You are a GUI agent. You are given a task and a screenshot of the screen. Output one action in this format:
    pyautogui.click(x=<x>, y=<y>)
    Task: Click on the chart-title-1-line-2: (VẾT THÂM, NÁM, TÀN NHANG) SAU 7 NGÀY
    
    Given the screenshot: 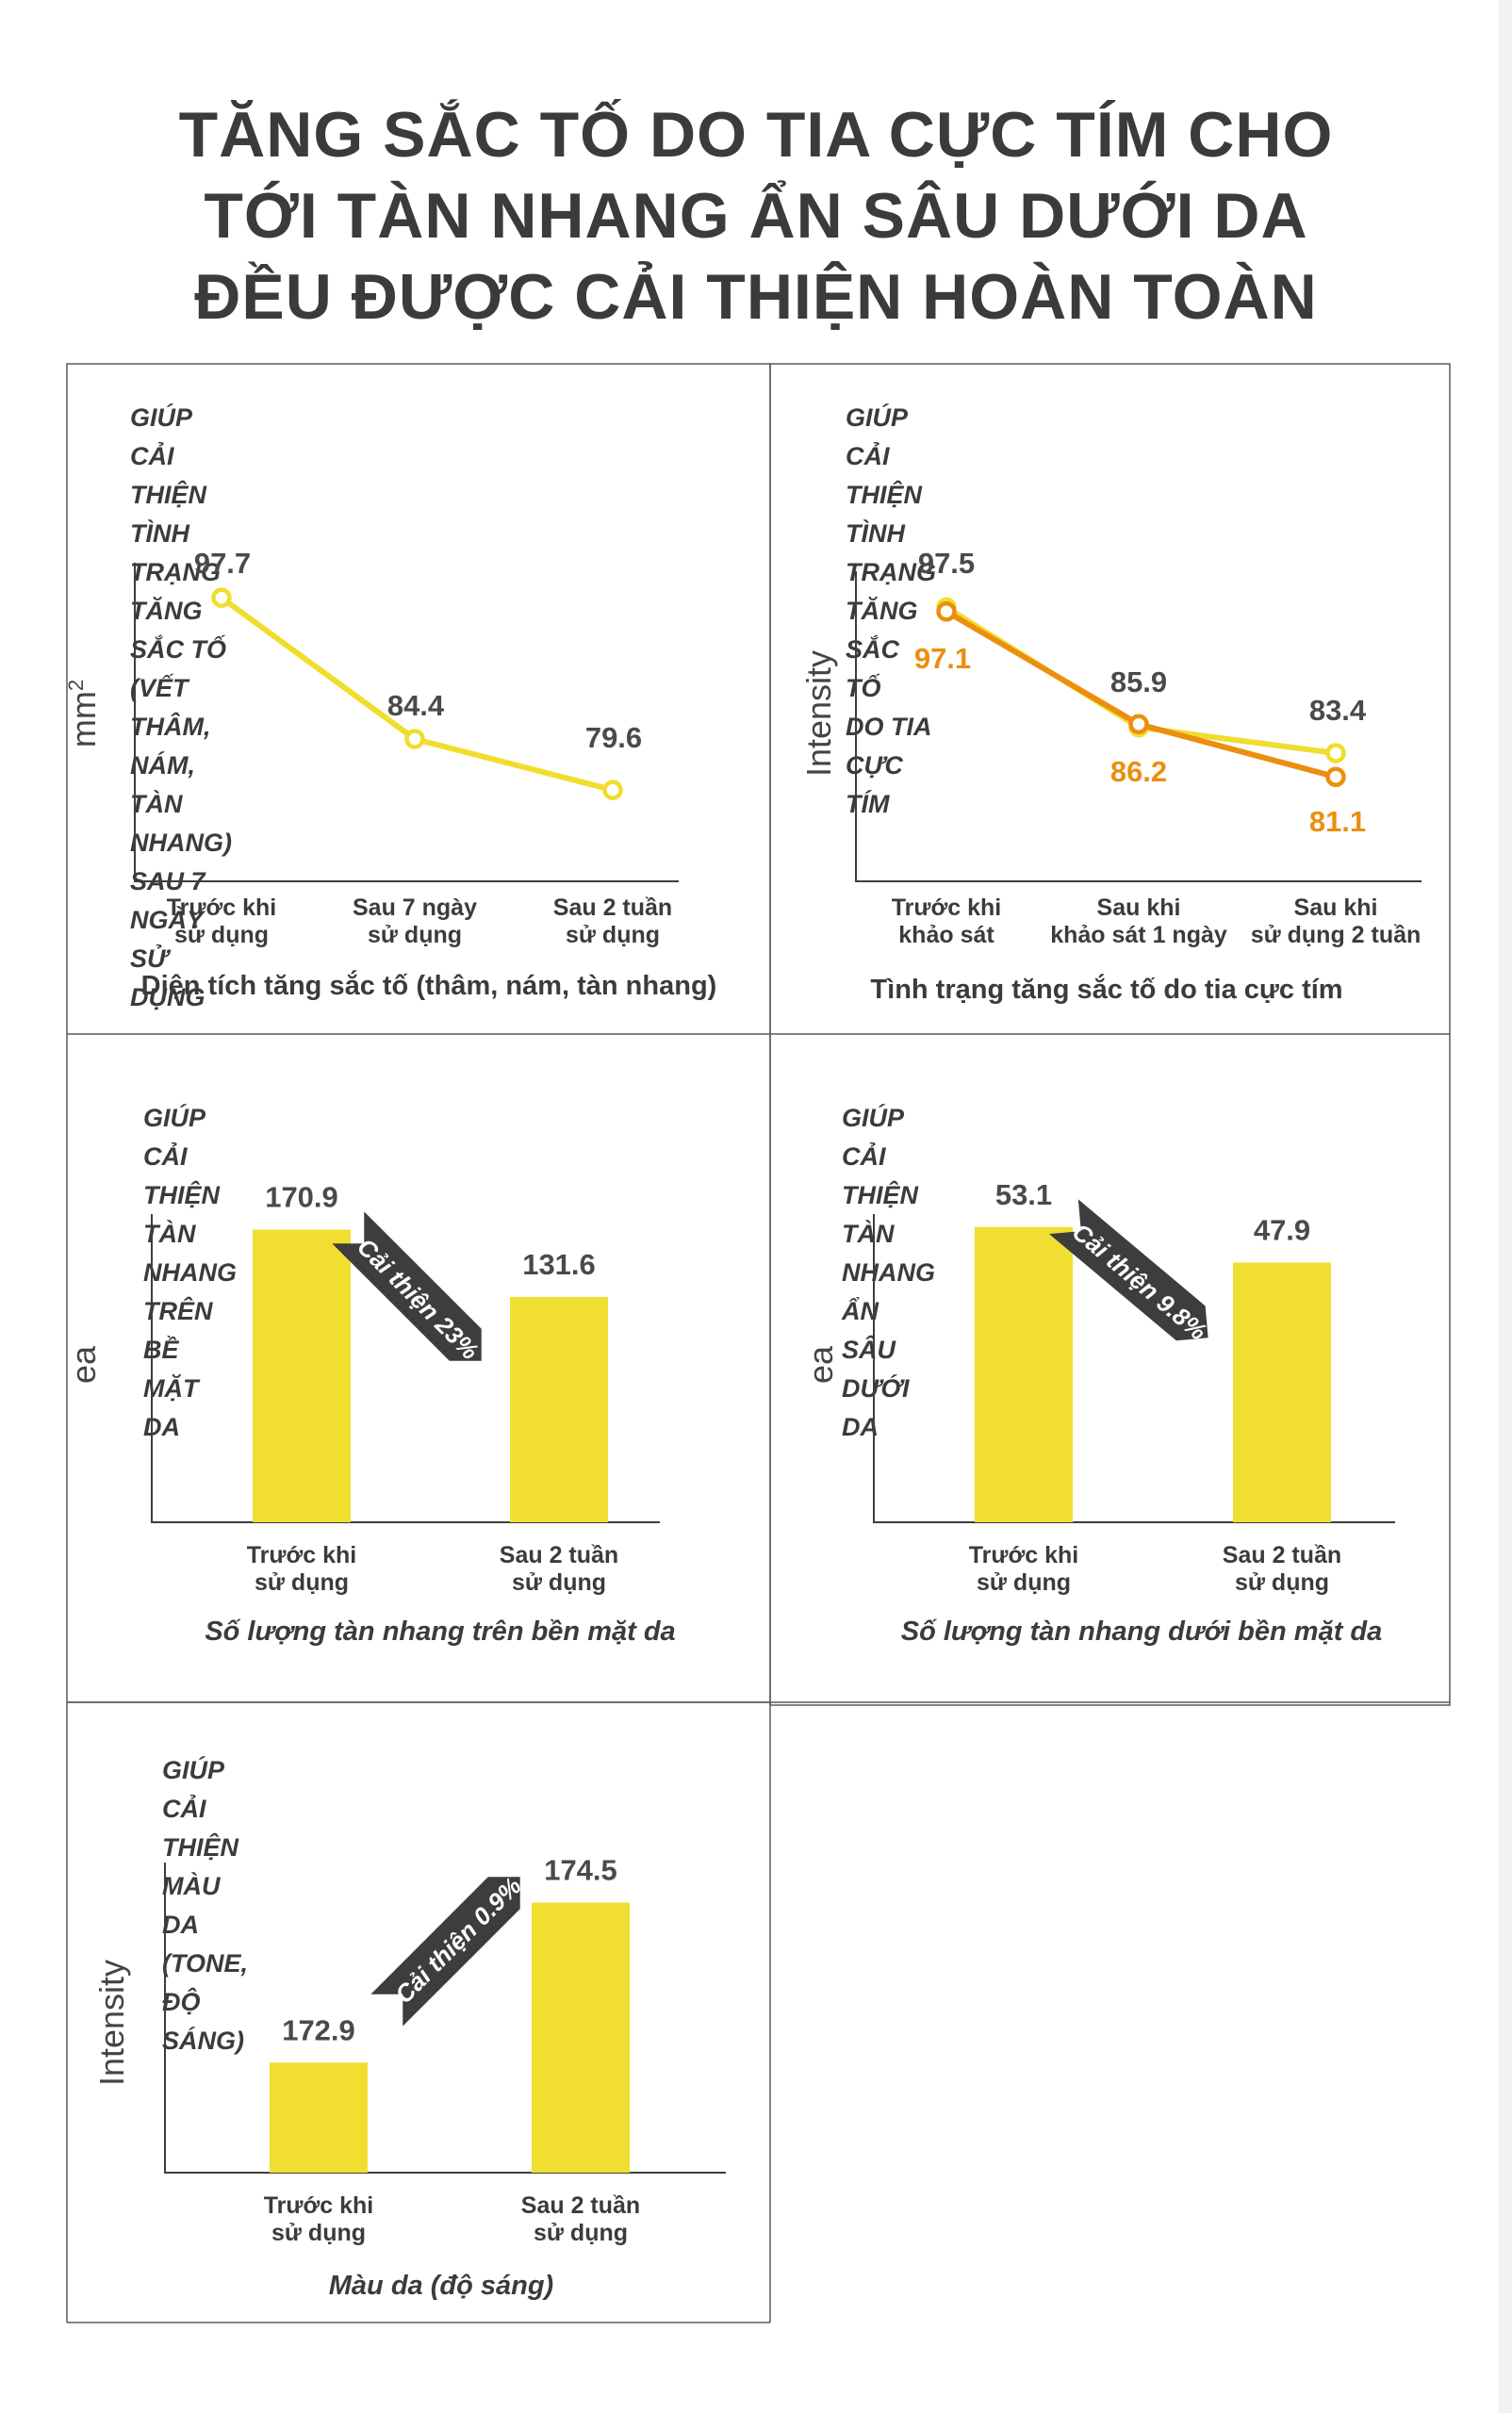 What is the action you would take?
    pyautogui.click(x=181, y=804)
    